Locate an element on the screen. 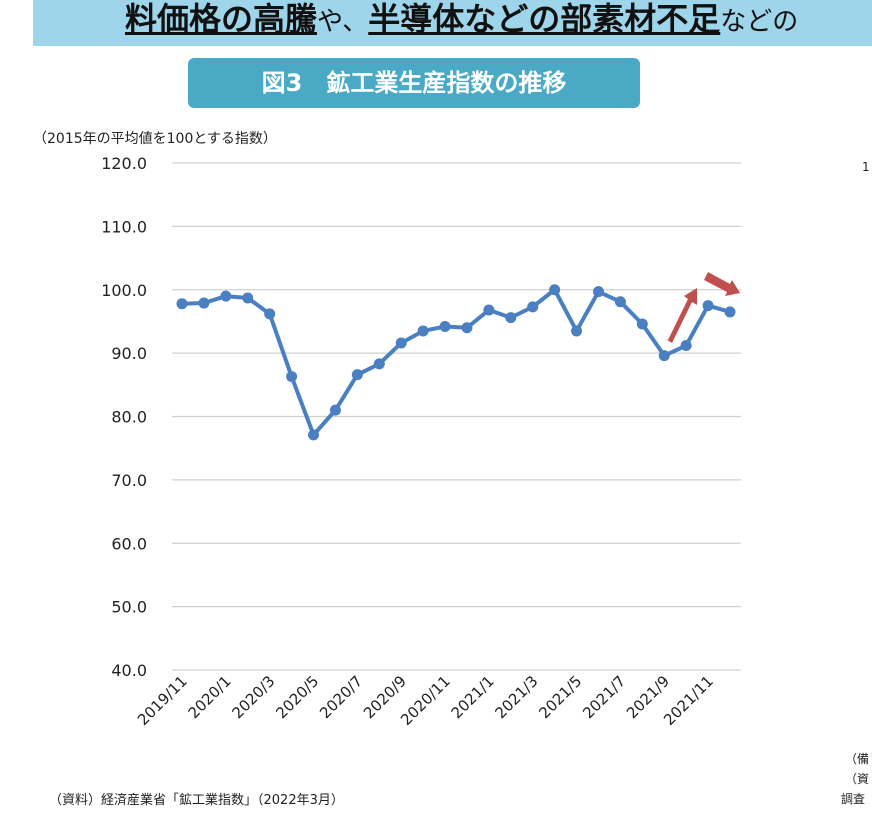  source-note: （資料）経済産業省「鉱工業指数」（2022年3月） is located at coordinates (196, 800).